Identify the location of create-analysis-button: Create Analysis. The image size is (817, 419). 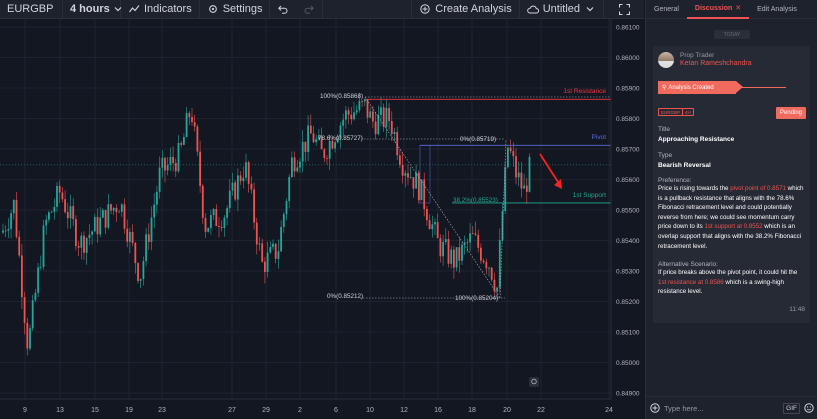
(465, 9).